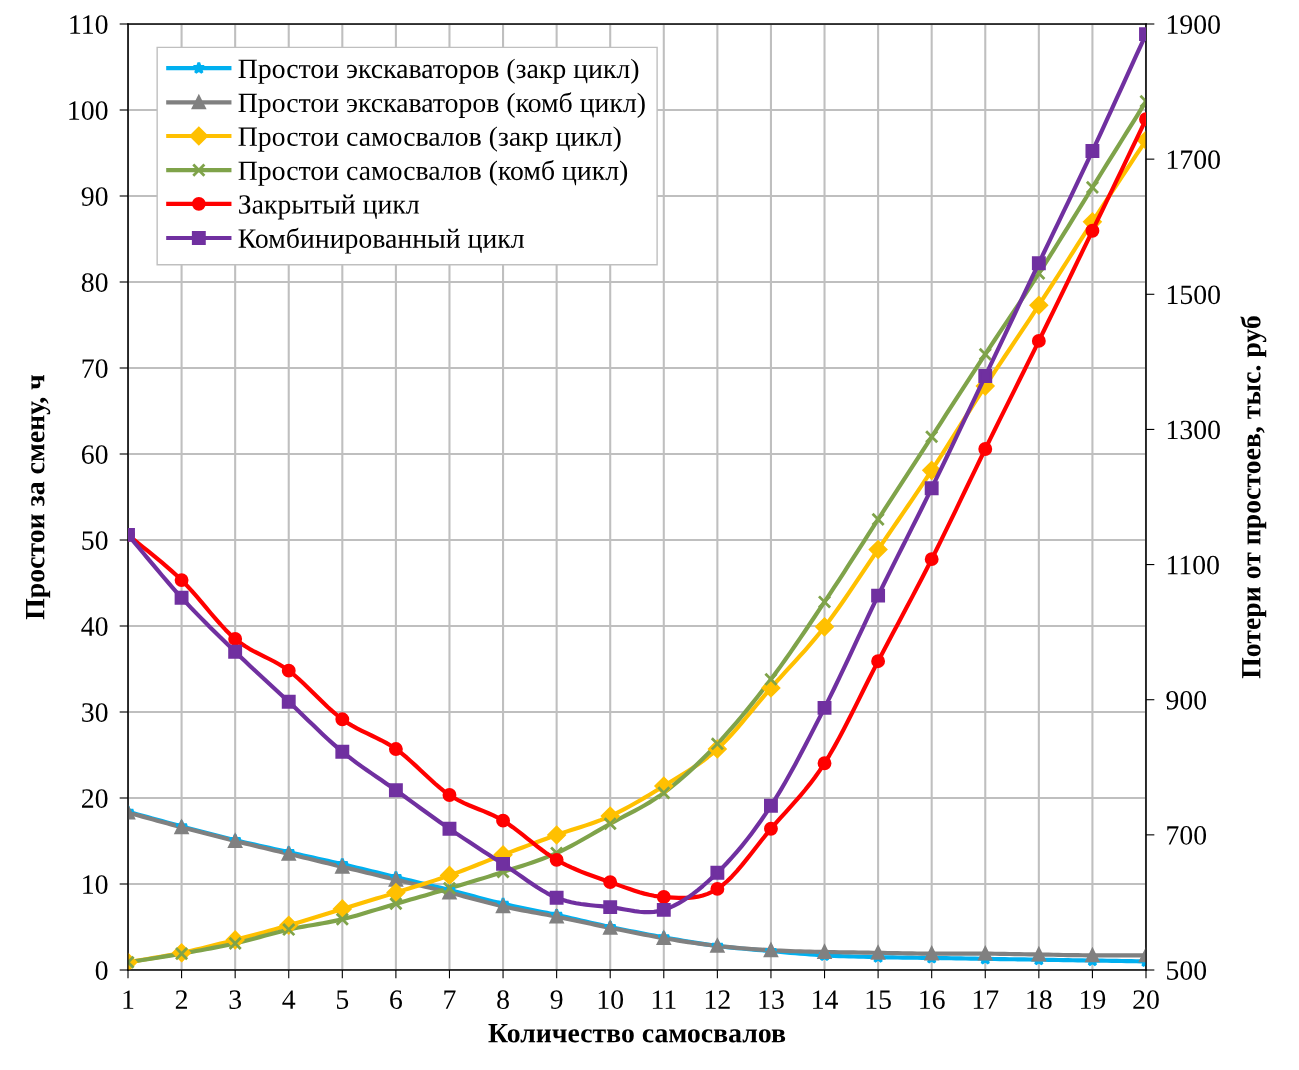 This screenshot has width=1299, height=1070. Describe the element at coordinates (771, 999) in the screenshot. I see `x-tick-label: 13` at that location.